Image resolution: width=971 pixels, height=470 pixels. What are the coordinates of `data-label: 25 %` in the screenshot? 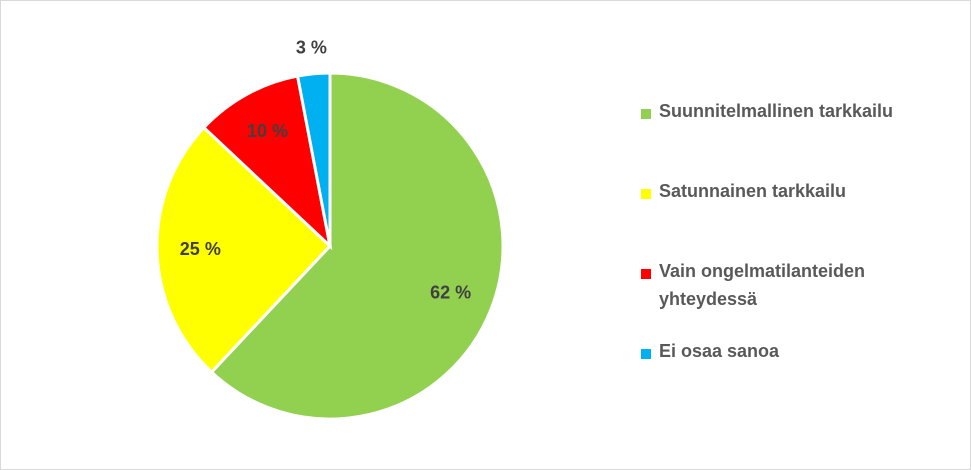 It's located at (200, 249).